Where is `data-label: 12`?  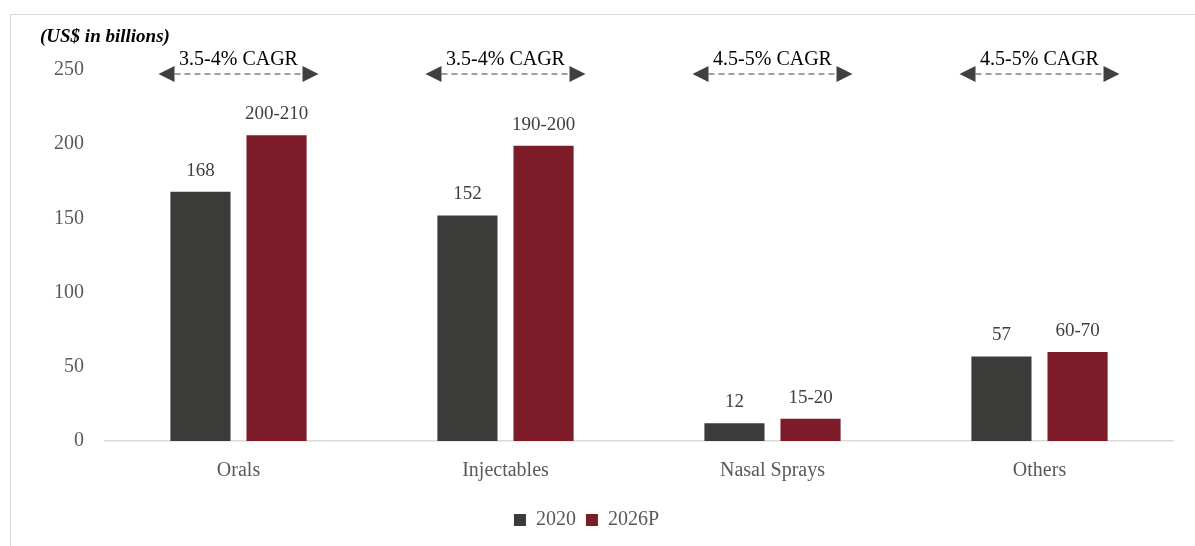
data-label: 12 is located at coordinates (734, 401).